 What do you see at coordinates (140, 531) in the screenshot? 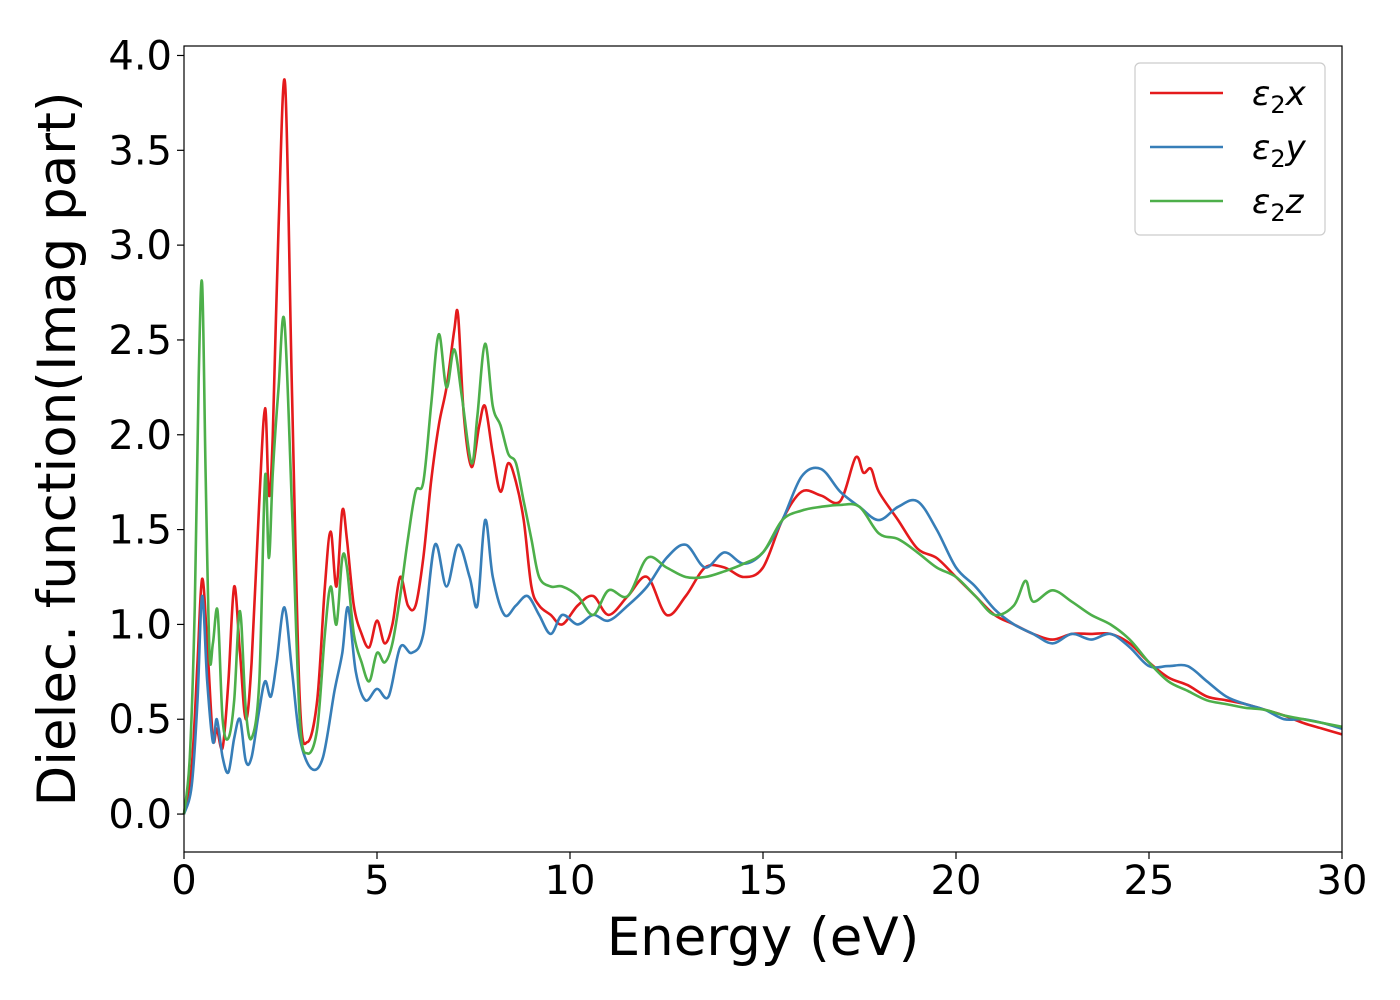
I see `y-tick-label: 1.5` at bounding box center [140, 531].